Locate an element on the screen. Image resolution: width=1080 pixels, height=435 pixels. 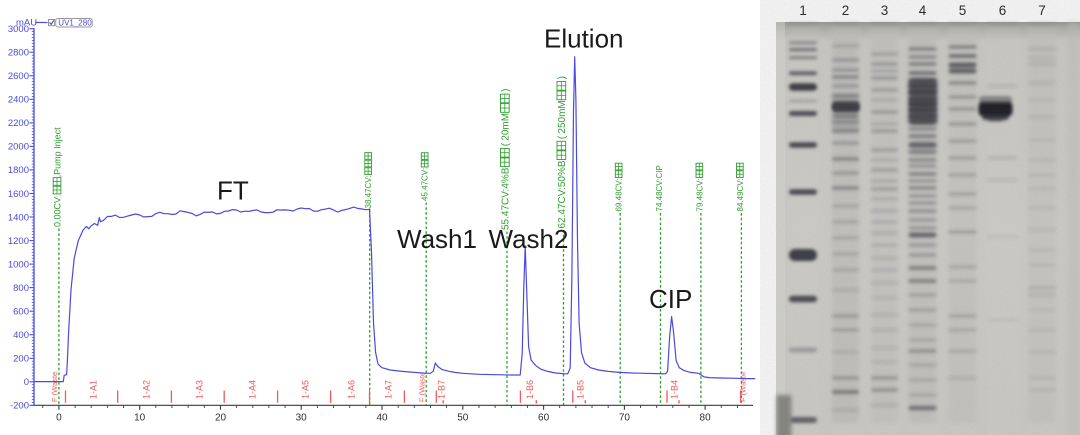
svg-text: 200 is located at coordinates (21, 359).